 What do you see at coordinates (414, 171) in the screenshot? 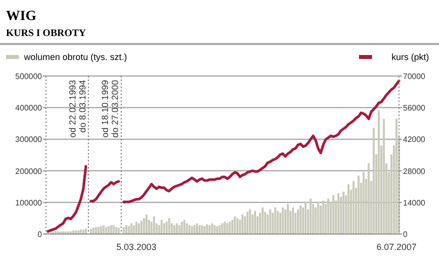
I see `y2-tick-label: 28000` at bounding box center [414, 171].